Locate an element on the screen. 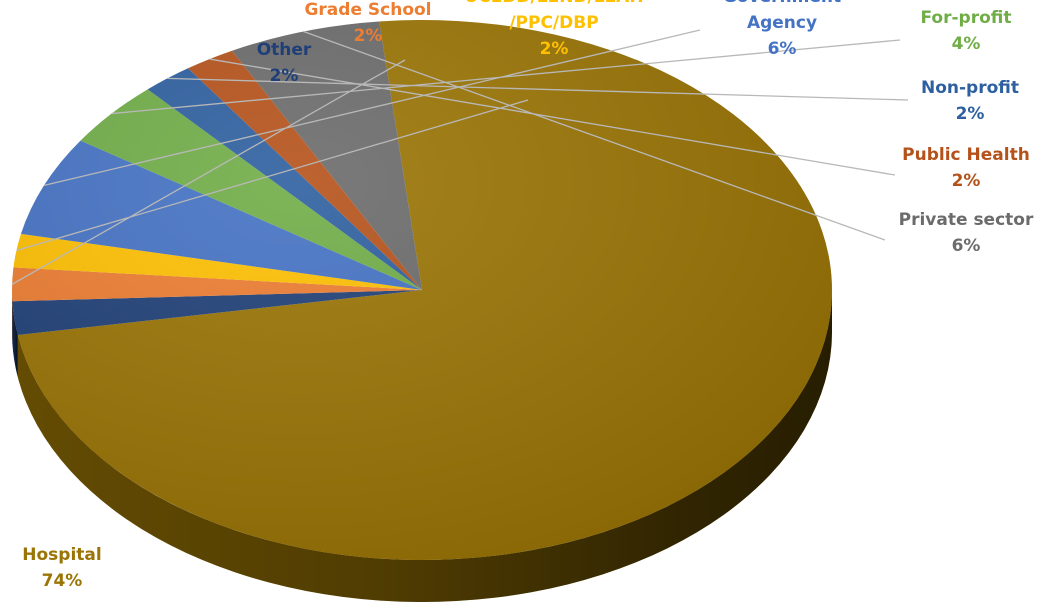  data-label-name-government-agency: Government is located at coordinates (782, 3).